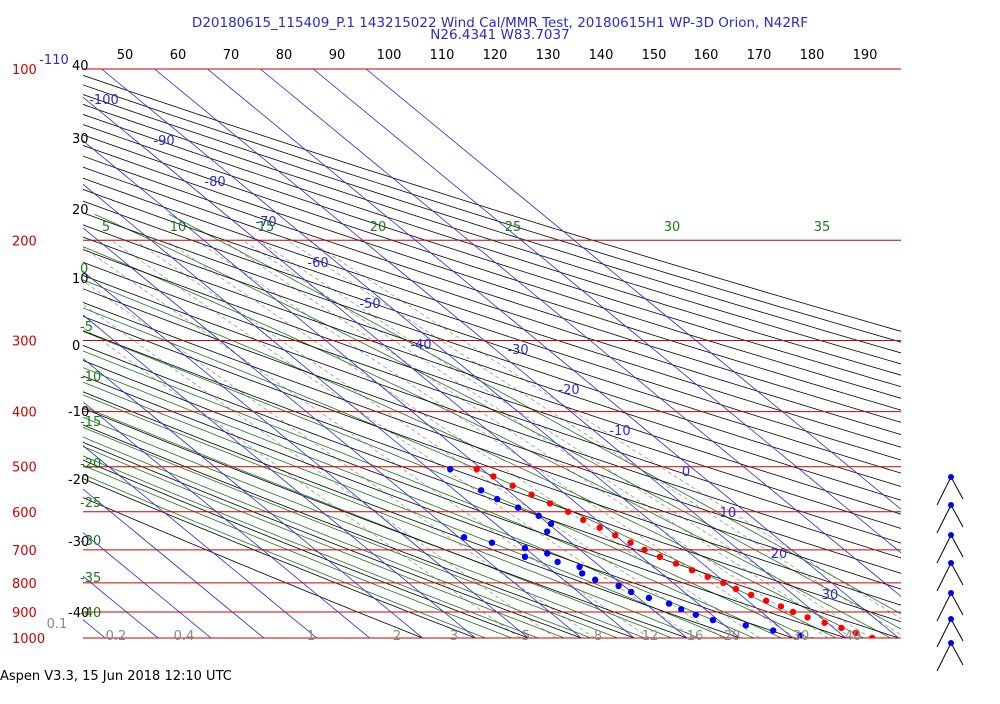 The height and width of the screenshot is (704, 1000). What do you see at coordinates (654, 55) in the screenshot?
I see `top-axis-label: 150` at bounding box center [654, 55].